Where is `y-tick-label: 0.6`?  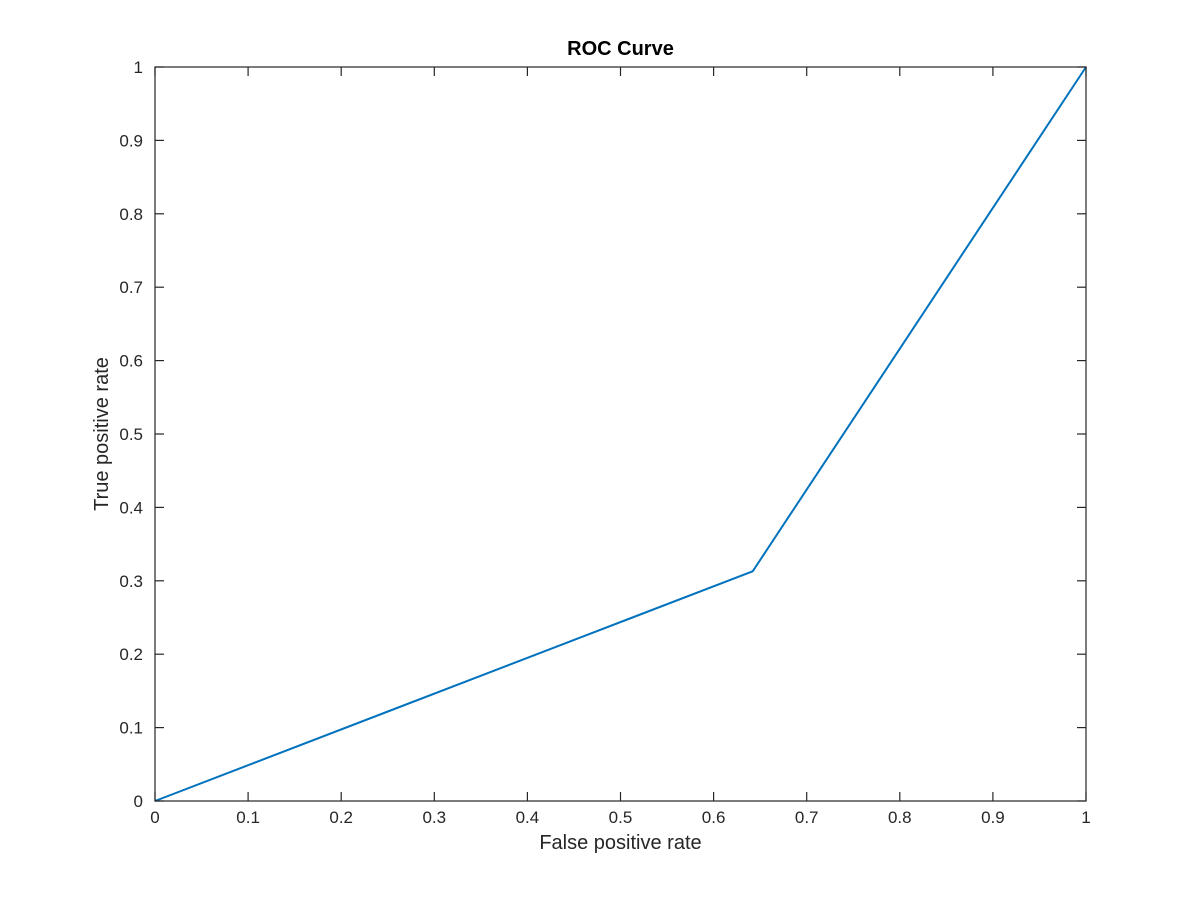 y-tick-label: 0.6 is located at coordinates (131, 361).